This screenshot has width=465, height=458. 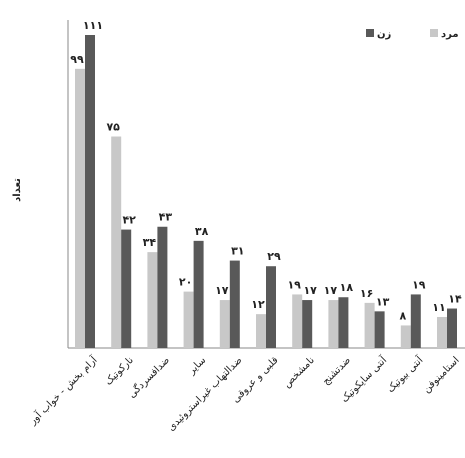 I want to click on value-label: ۱۲, so click(x=258, y=304).